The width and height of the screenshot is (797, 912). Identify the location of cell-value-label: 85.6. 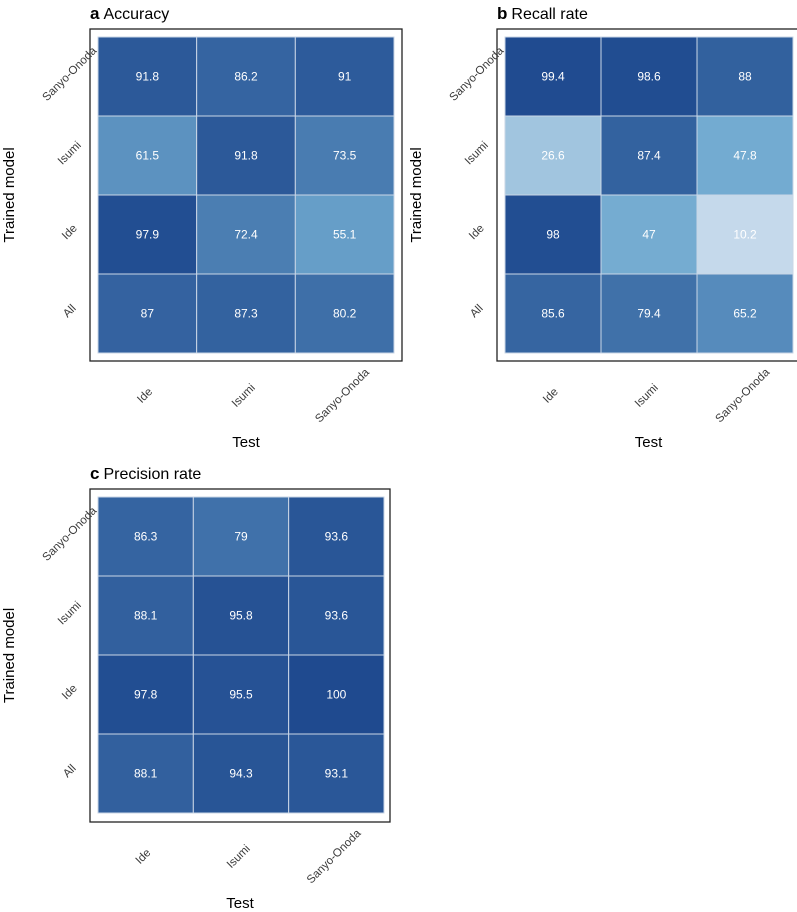
(553, 314).